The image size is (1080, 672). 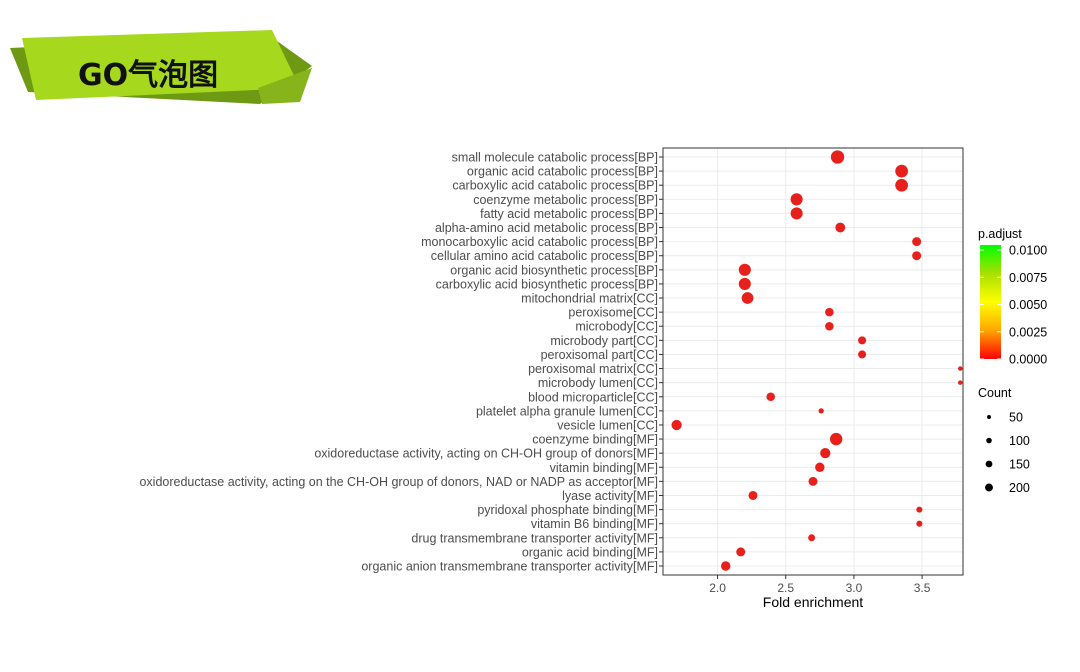 I want to click on size-legend: Count 50 100 150 200, so click(x=1004, y=440).